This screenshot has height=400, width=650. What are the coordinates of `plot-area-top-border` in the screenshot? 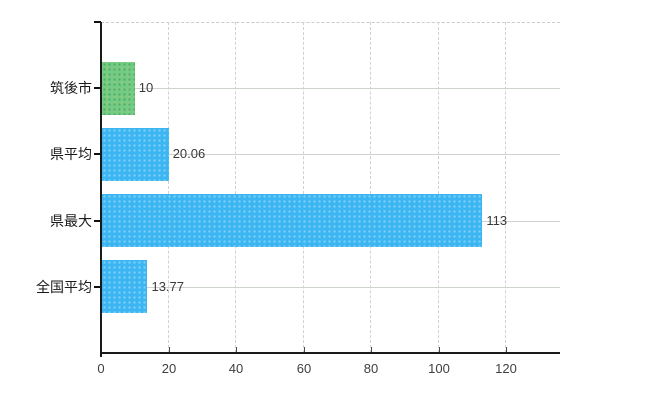 It's located at (330, 22).